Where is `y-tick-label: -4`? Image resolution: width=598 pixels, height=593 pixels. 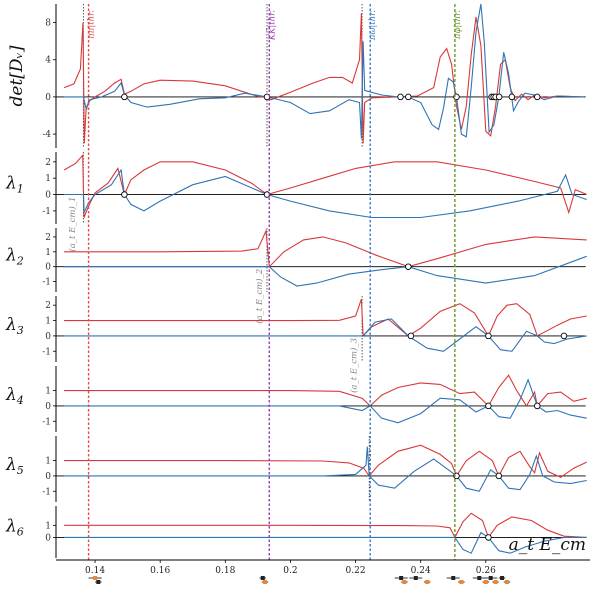
y-tick-label: -4 is located at coordinates (46, 135).